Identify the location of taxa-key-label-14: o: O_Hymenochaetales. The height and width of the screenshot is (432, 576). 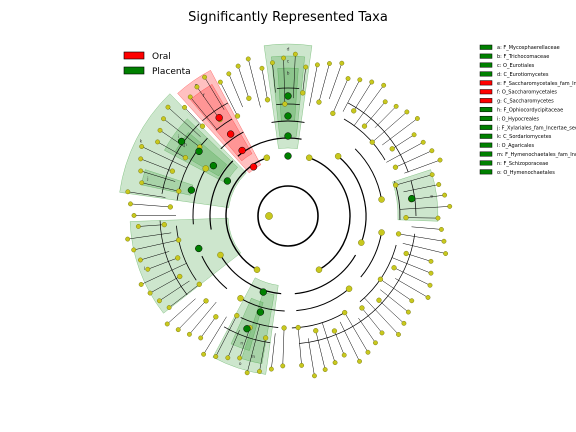
(526, 173).